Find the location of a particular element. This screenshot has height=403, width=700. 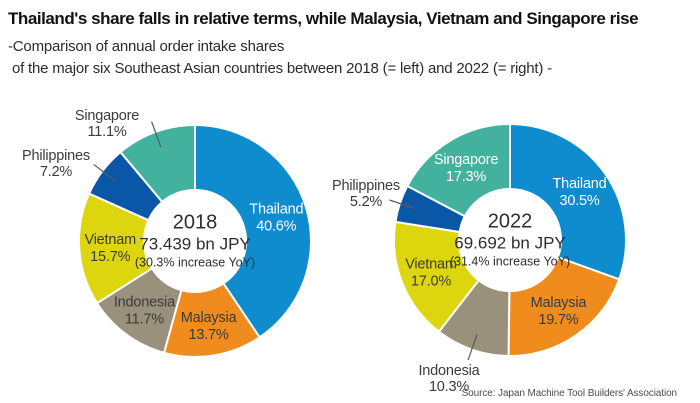

slice-label-2018-malaysia: Malaysia 13.7% is located at coordinates (209, 326).